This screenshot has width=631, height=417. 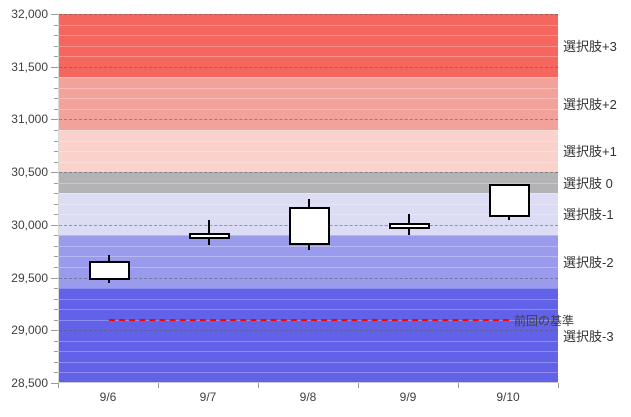 What do you see at coordinates (588, 262) in the screenshot?
I see `band-label-選択肢-2: 選択肢-2` at bounding box center [588, 262].